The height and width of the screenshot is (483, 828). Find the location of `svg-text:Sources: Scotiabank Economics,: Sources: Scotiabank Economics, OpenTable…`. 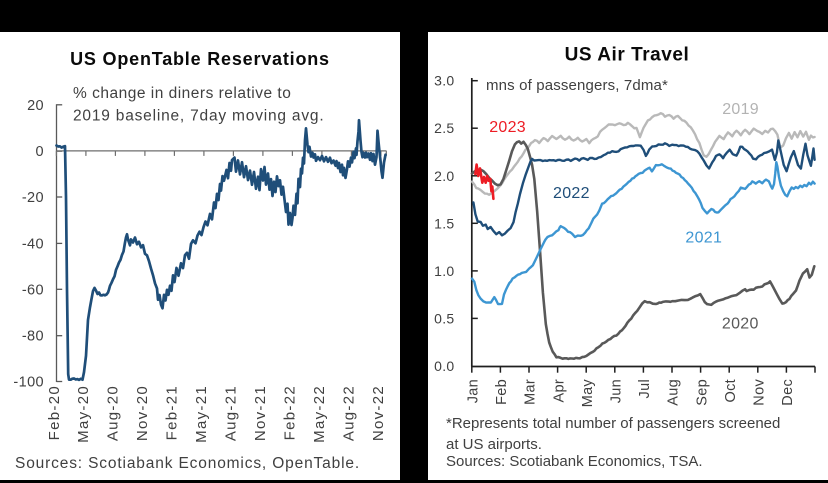

svg-text:Sources: Scotiabank Economics,: Sources: Scotiabank Economics, OpenTable… is located at coordinates (187, 463).